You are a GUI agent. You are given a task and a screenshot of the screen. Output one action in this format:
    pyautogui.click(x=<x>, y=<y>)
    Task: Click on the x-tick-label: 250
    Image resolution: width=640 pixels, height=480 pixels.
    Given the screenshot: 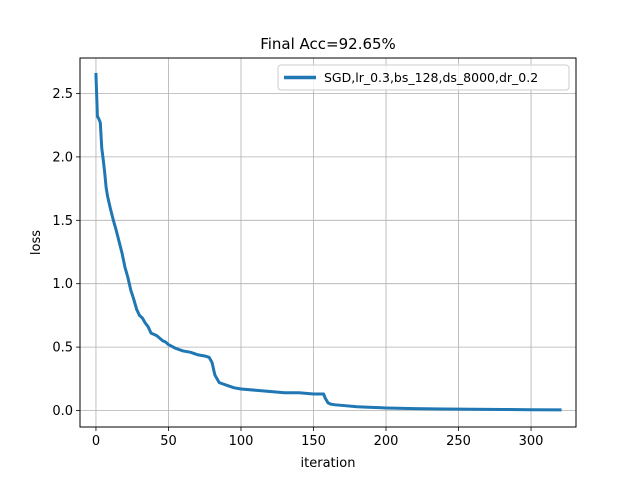 What is the action you would take?
    pyautogui.click(x=458, y=441)
    